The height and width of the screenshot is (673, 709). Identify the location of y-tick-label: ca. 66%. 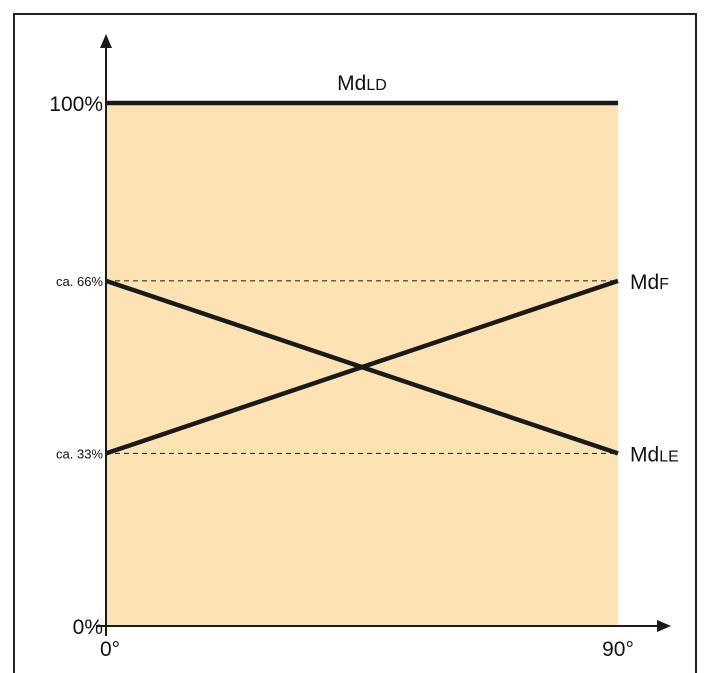
(79, 281).